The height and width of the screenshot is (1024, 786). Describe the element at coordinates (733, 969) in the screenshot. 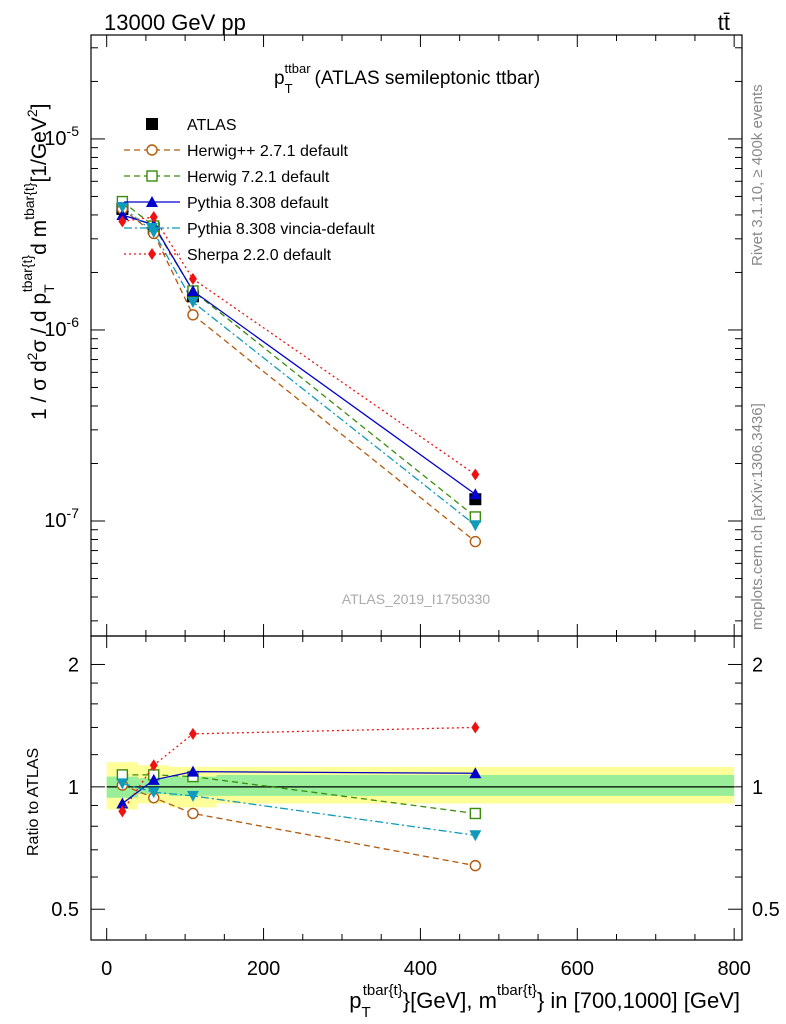

I see `x-tick-label: 800` at that location.